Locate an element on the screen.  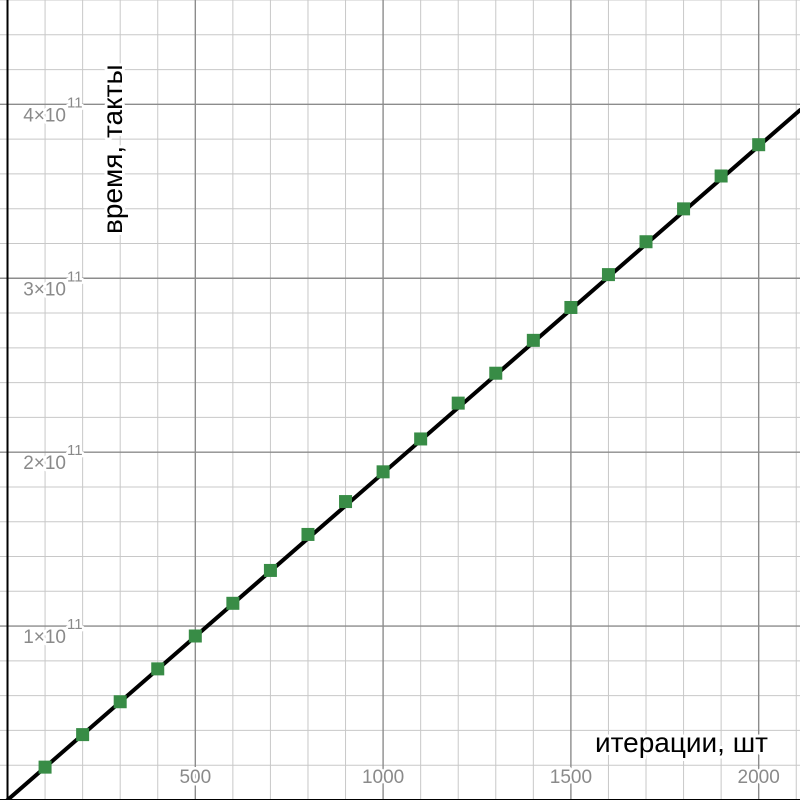
y-tick-label: 3×10 is located at coordinates (44, 289).